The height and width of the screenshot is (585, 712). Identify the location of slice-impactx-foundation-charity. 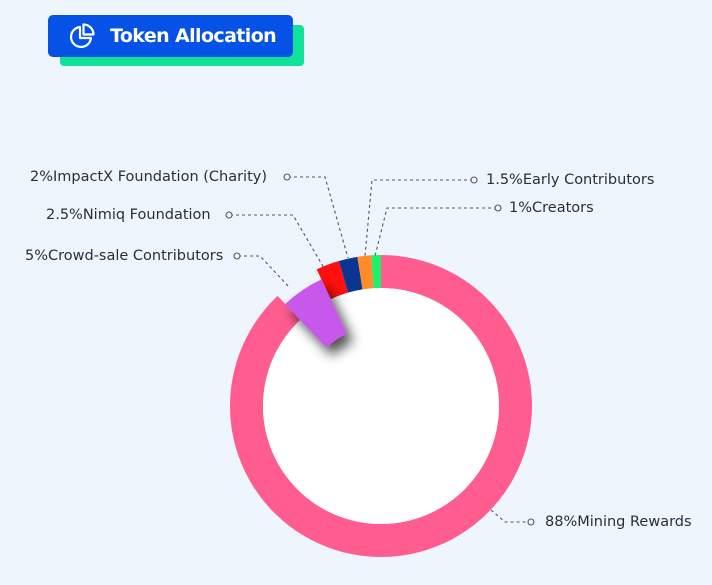
(350, 274).